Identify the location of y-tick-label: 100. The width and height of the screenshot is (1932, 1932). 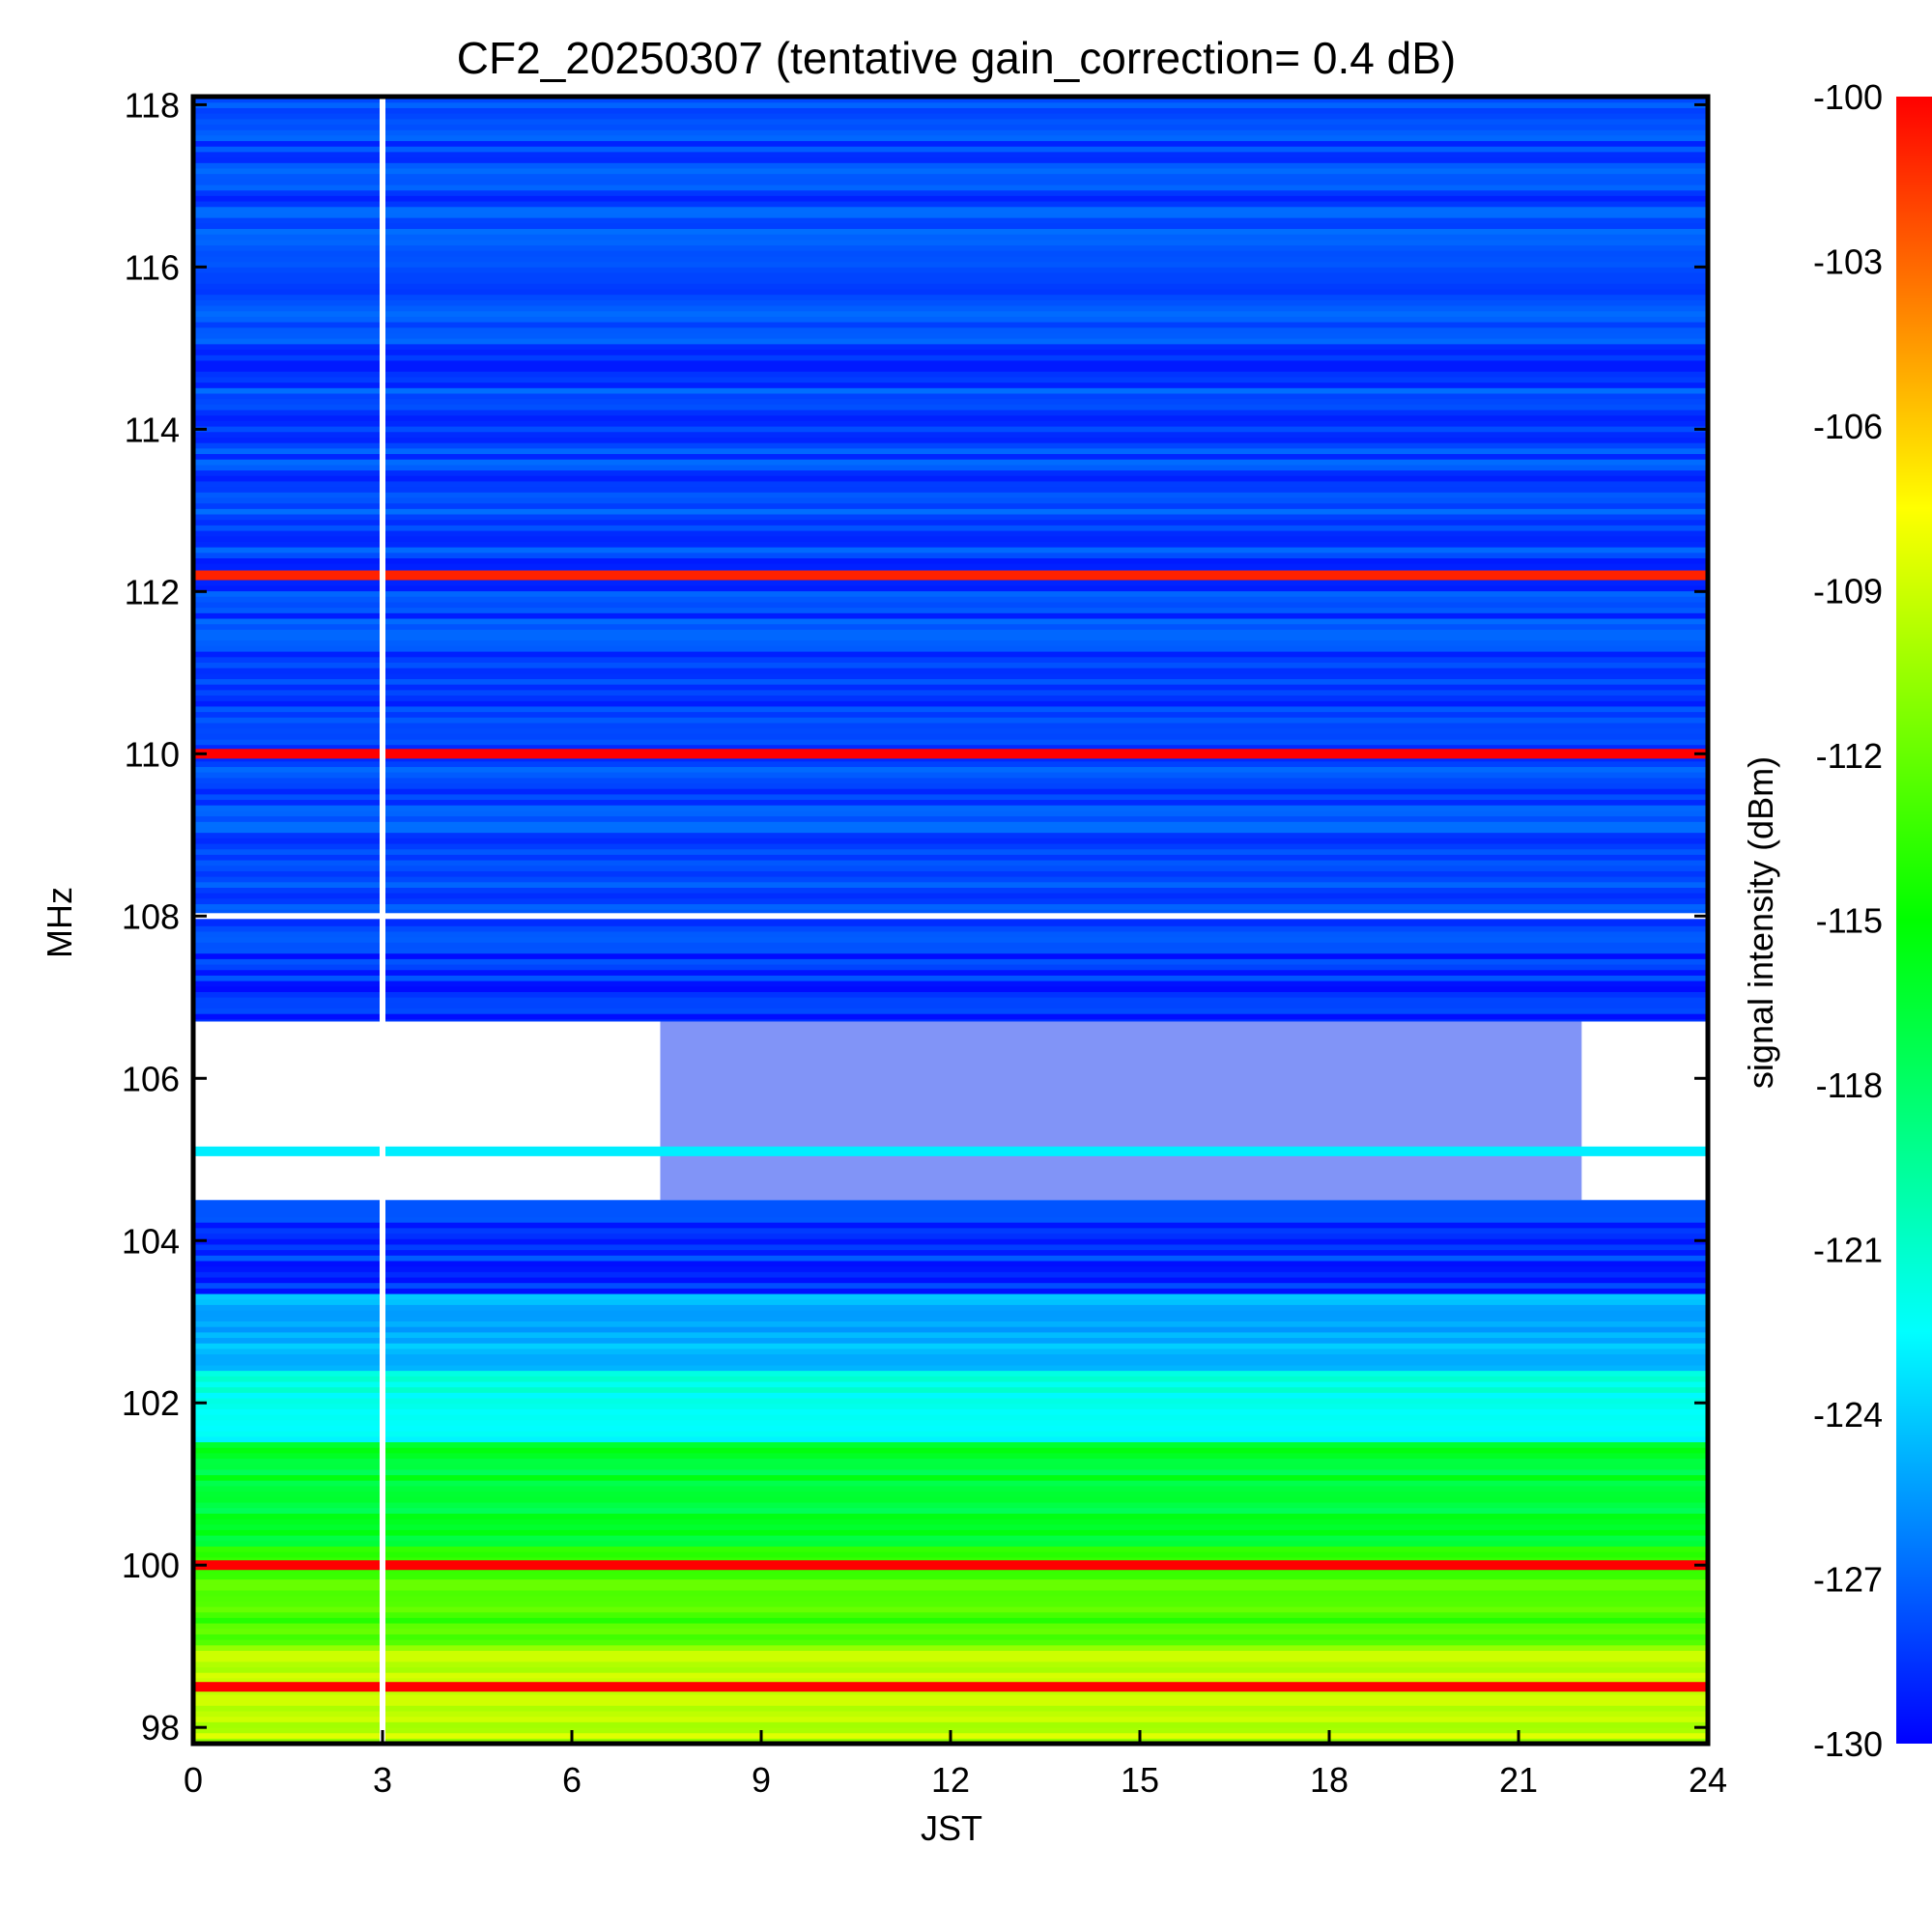
(151, 1565).